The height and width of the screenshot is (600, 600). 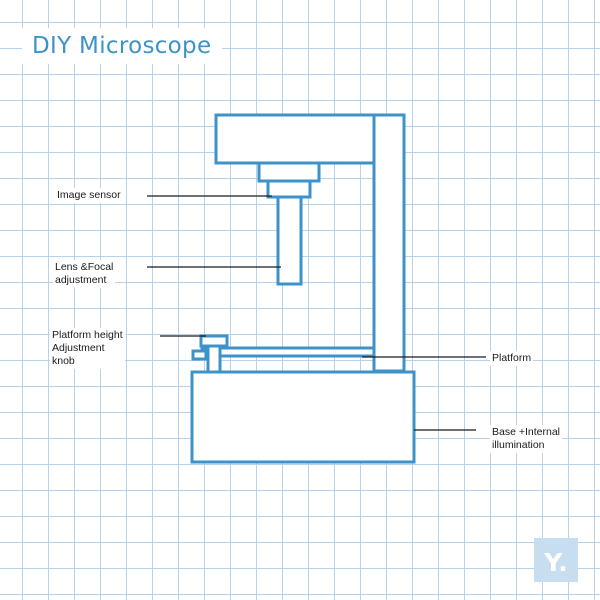 I want to click on label-lens-focal-adjustment: Lens &Focal adjustment, so click(x=84, y=274).